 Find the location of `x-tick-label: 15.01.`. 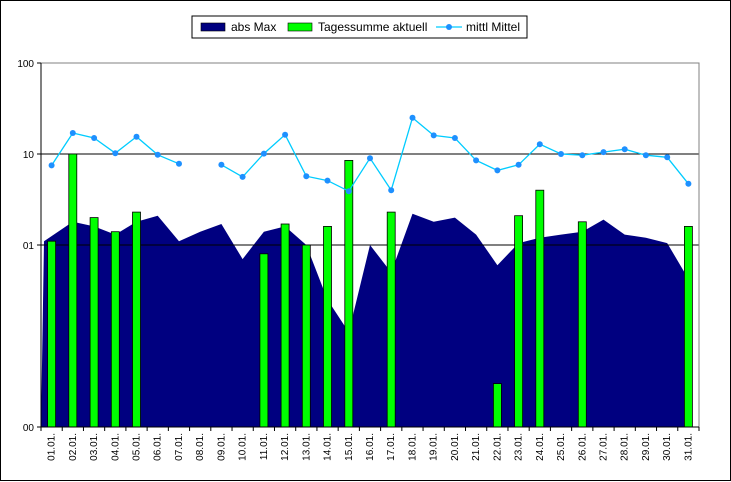

x-tick-label: 15.01. is located at coordinates (349, 447).